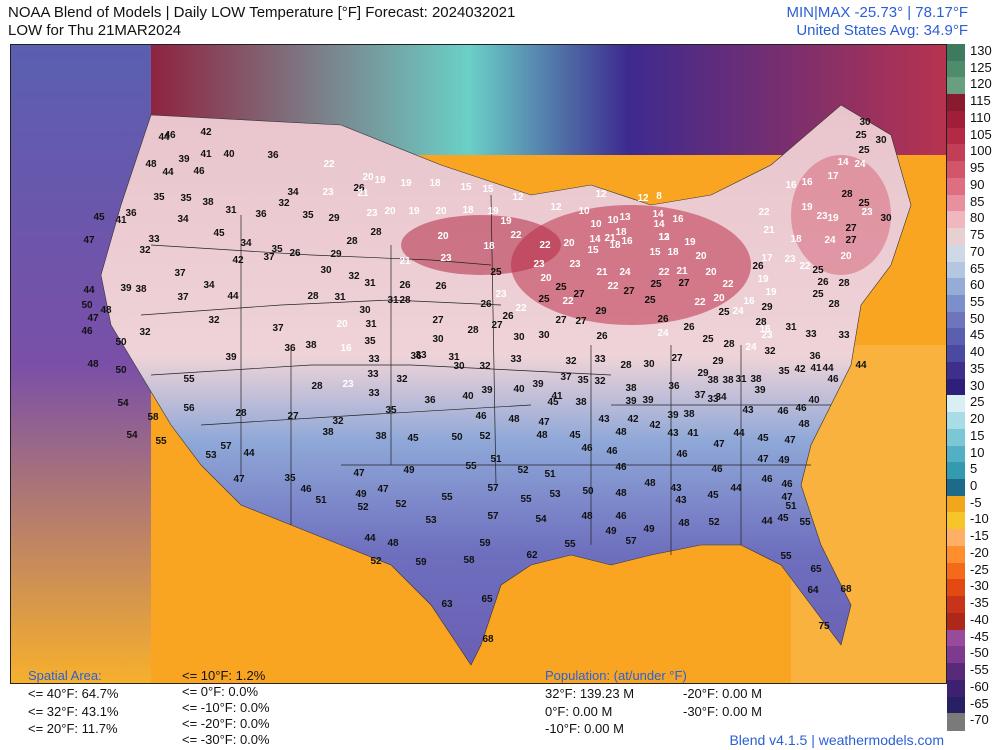 This screenshot has width=1000, height=750. What do you see at coordinates (593, 250) in the screenshot?
I see `temperature-point-label: 15` at bounding box center [593, 250].